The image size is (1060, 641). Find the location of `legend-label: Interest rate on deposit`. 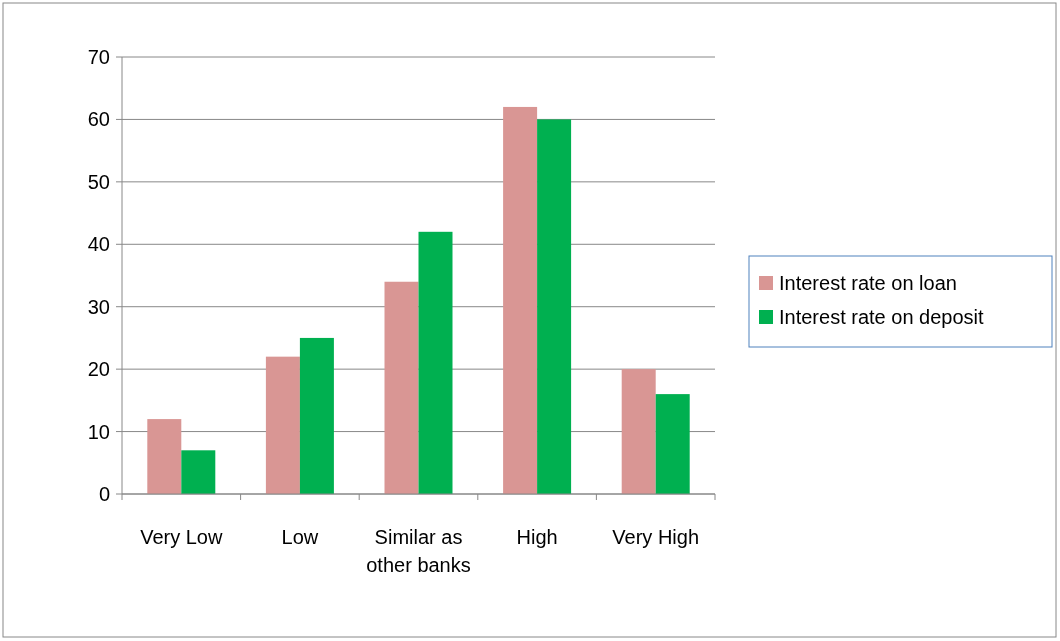

legend-label: Interest rate on deposit is located at coordinates (882, 317).